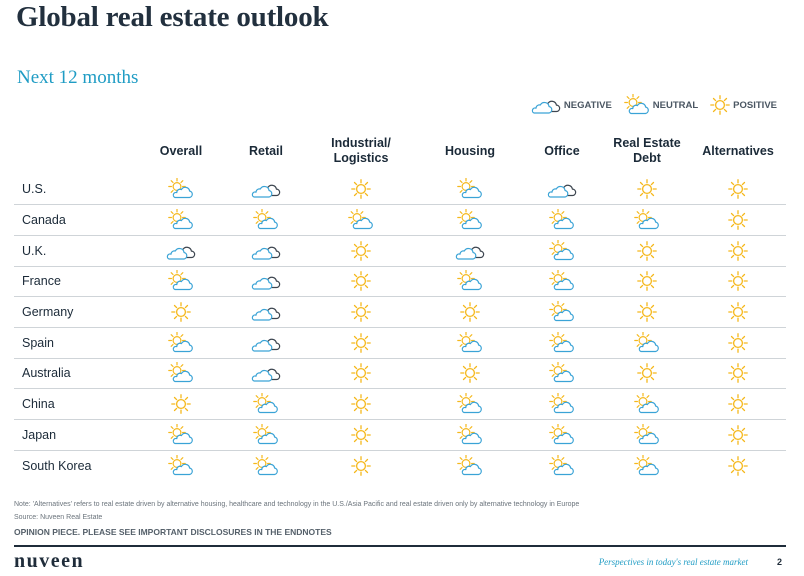 The height and width of the screenshot is (576, 804). What do you see at coordinates (73, 282) in the screenshot?
I see `country-name: France` at bounding box center [73, 282].